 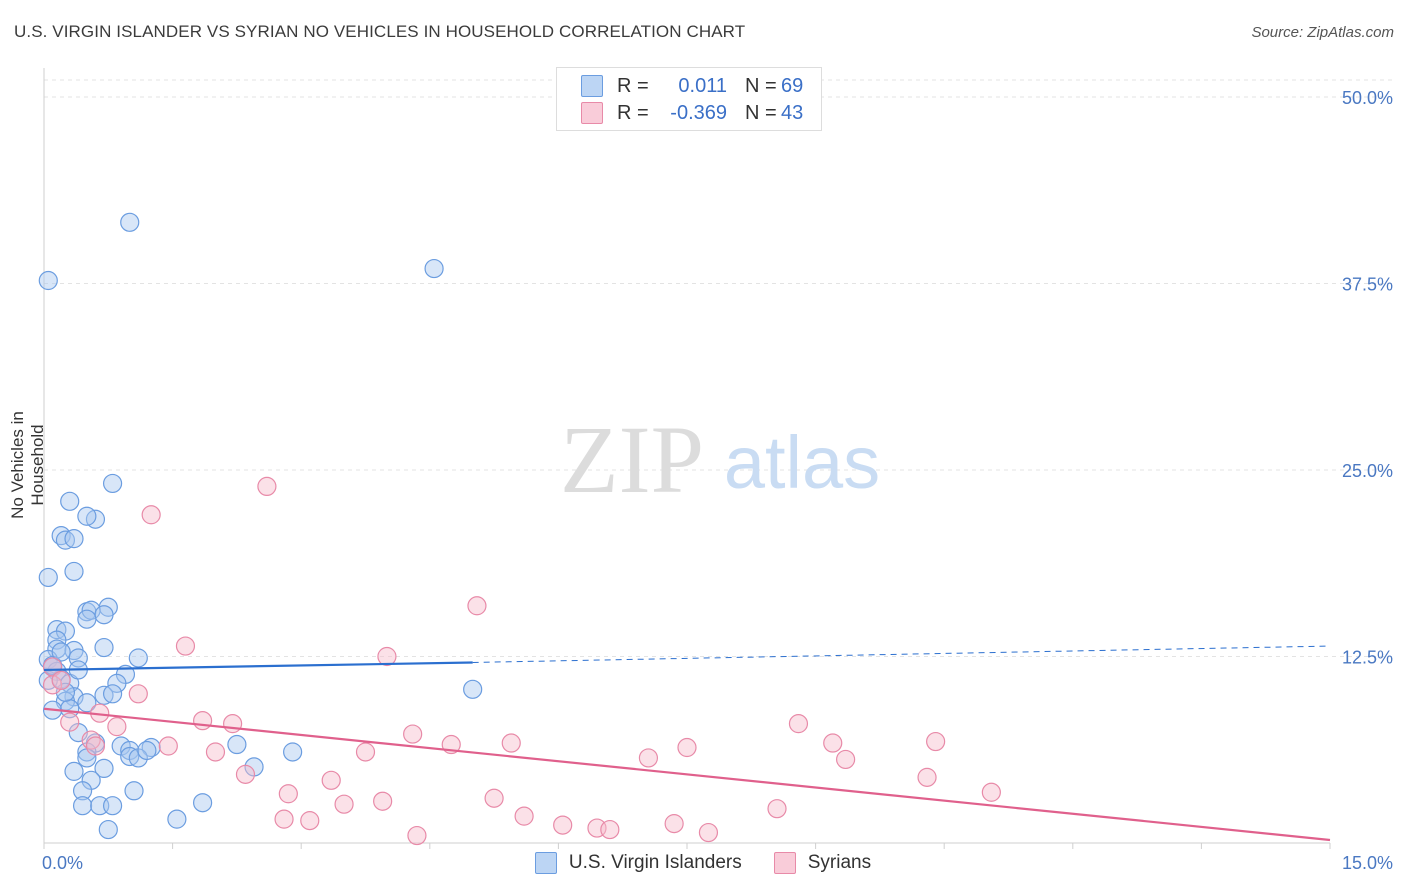 What do you see at coordinates (1367, 863) in the screenshot?
I see `x-tick-label-max: 15.0%` at bounding box center [1367, 863].